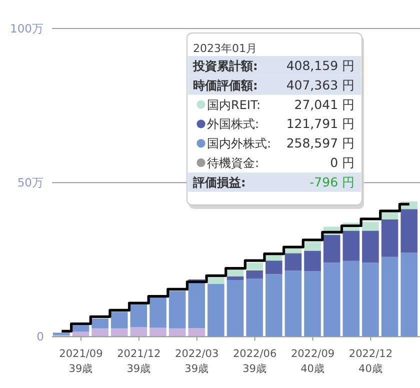 The width and height of the screenshot is (420, 388). Describe the element at coordinates (27, 29) in the screenshot. I see `y-tick-label: 100万` at that location.